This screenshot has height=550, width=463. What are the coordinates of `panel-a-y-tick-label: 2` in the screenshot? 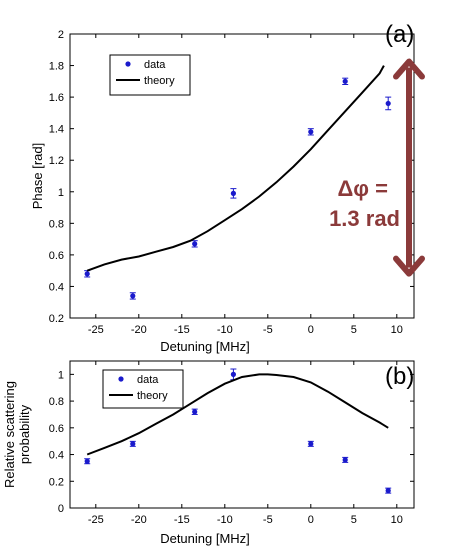 It's located at (61, 35).